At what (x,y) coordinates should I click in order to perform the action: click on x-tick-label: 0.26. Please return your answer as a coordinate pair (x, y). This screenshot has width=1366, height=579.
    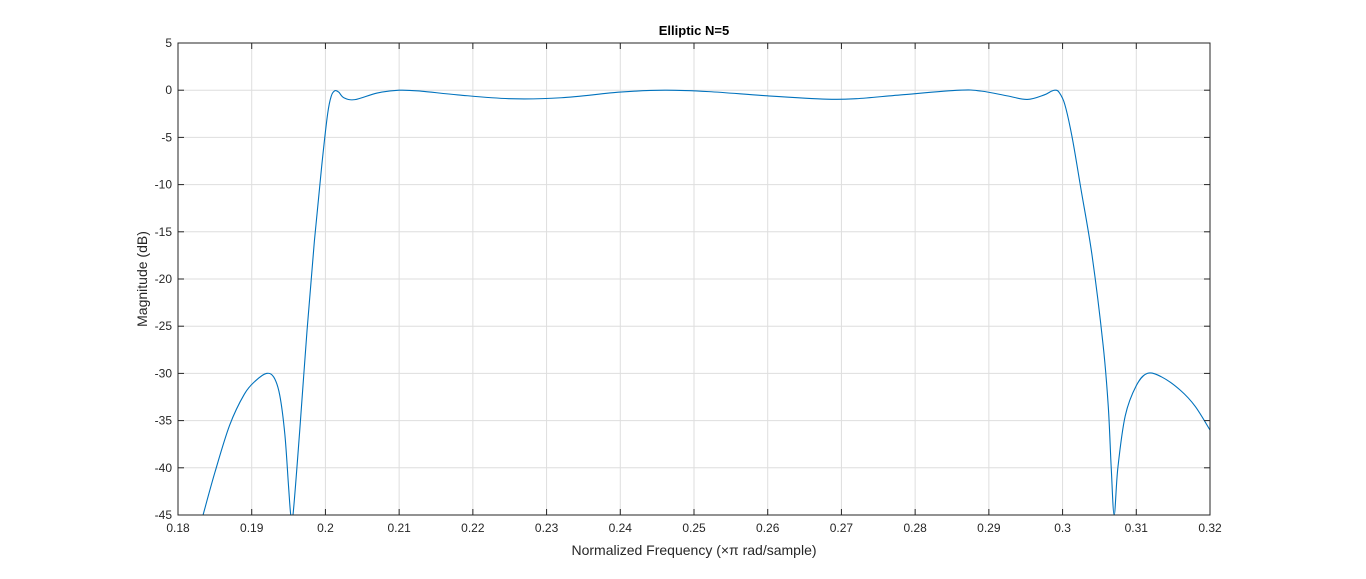
    Looking at the image, I should click on (768, 528).